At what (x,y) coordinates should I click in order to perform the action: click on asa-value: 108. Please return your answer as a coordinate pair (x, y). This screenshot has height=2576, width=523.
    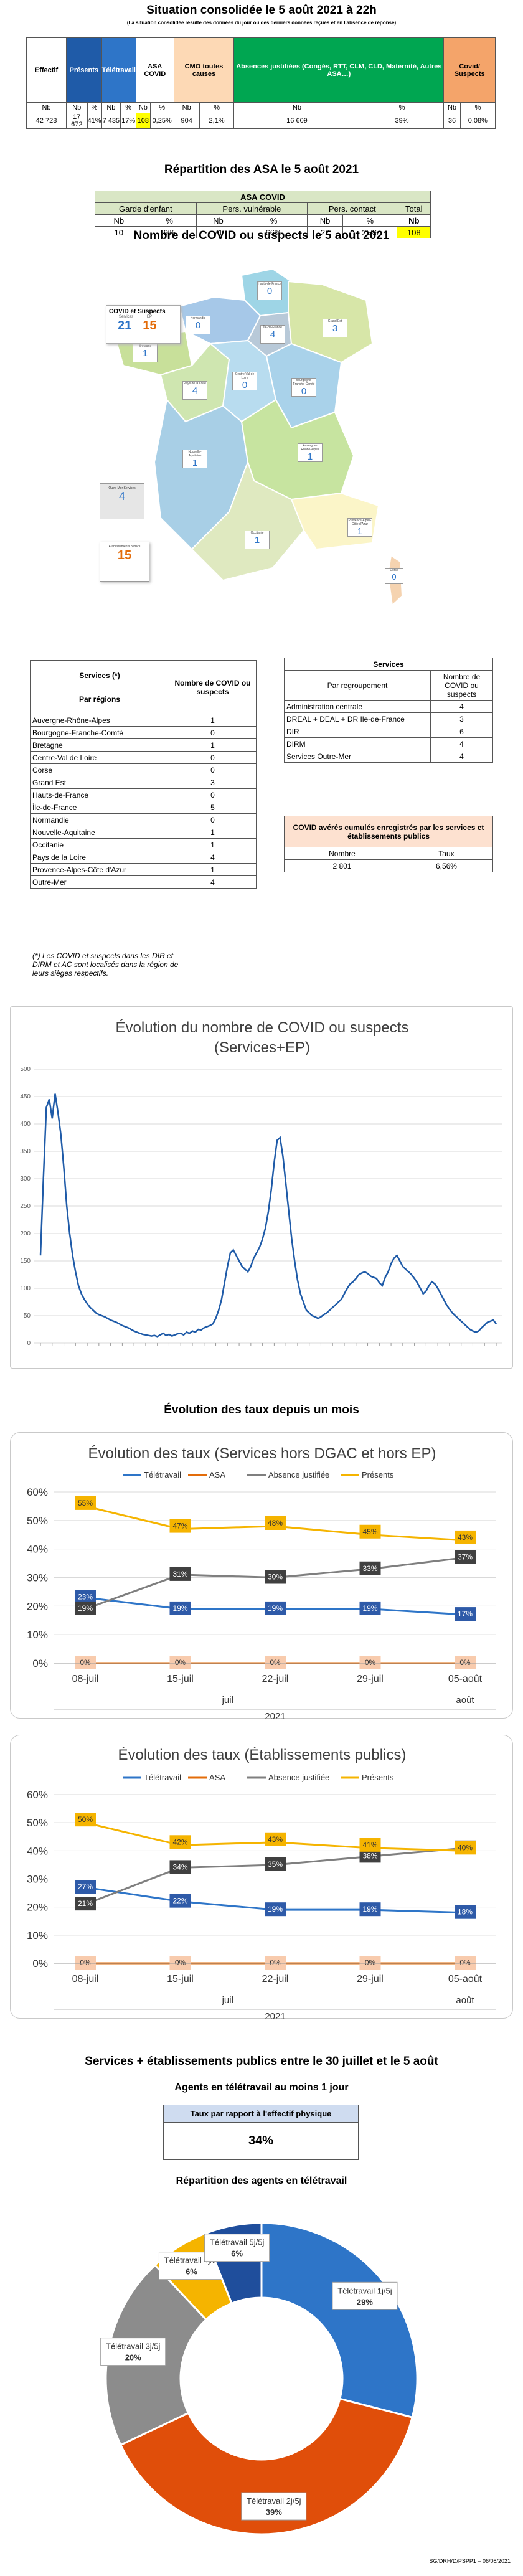
    Looking at the image, I should click on (414, 232).